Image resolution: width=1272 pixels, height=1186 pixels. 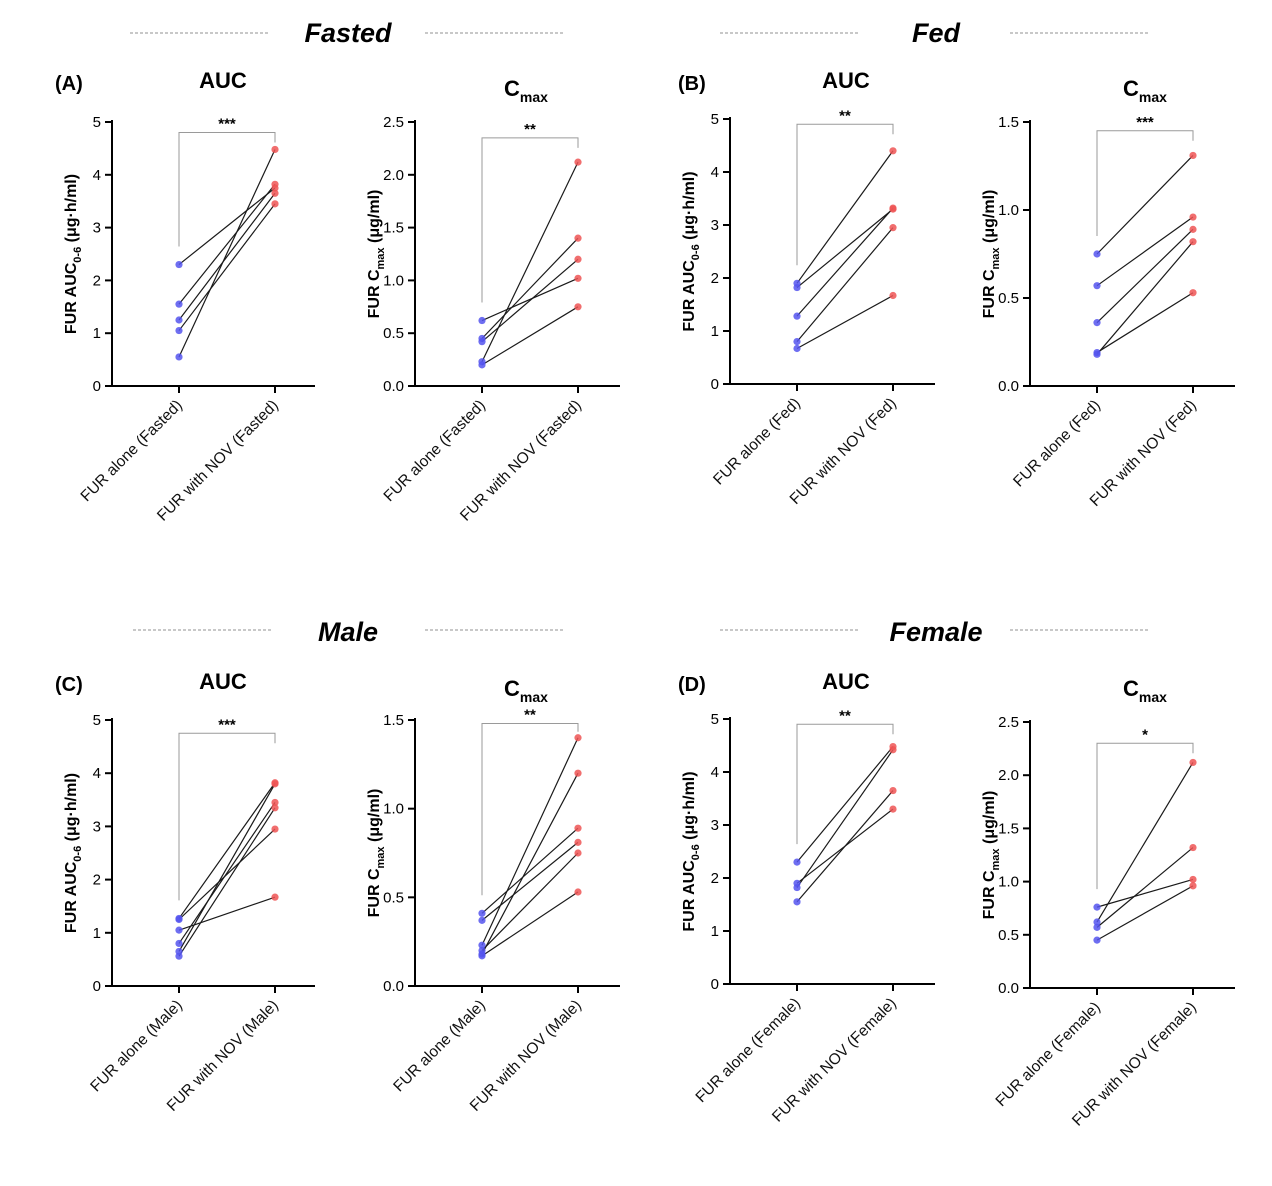 What do you see at coordinates (97, 720) in the screenshot?
I see `y-tick-label: 5` at bounding box center [97, 720].